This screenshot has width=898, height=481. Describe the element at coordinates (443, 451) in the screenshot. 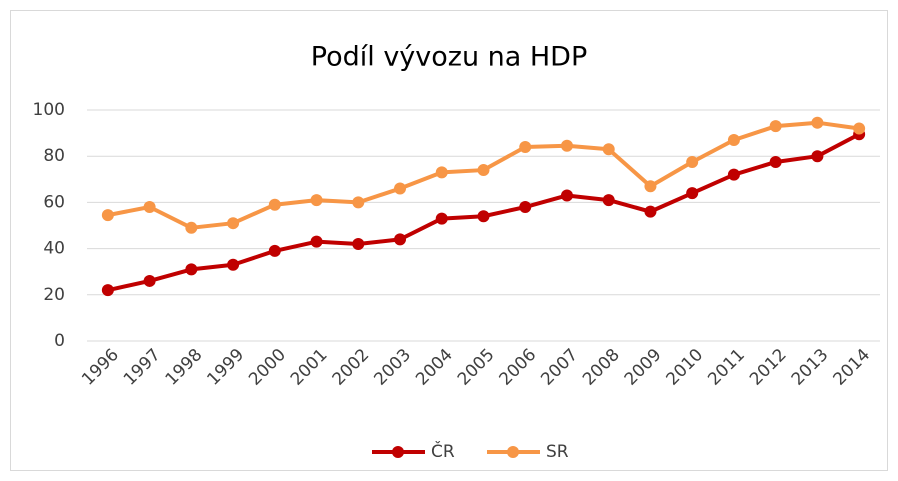

I see `legend-label: ČR` at that location.